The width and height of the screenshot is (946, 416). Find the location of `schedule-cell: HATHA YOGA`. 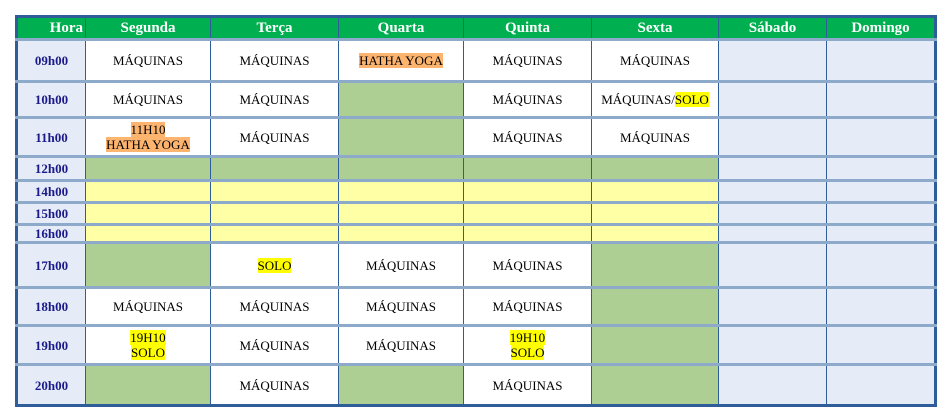

schedule-cell: HATHA YOGA is located at coordinates (401, 60).